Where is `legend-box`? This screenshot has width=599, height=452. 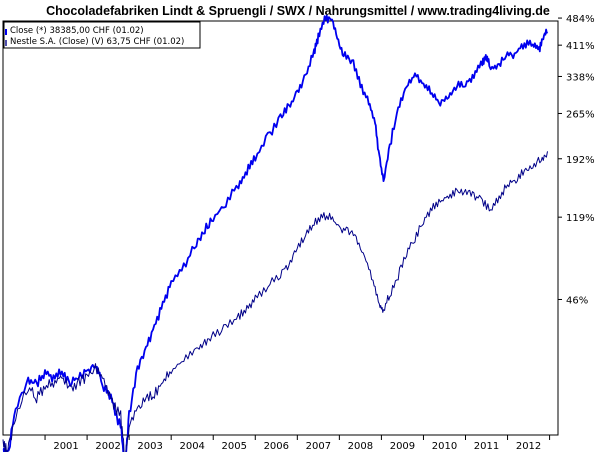 legend-box is located at coordinates (102, 35).